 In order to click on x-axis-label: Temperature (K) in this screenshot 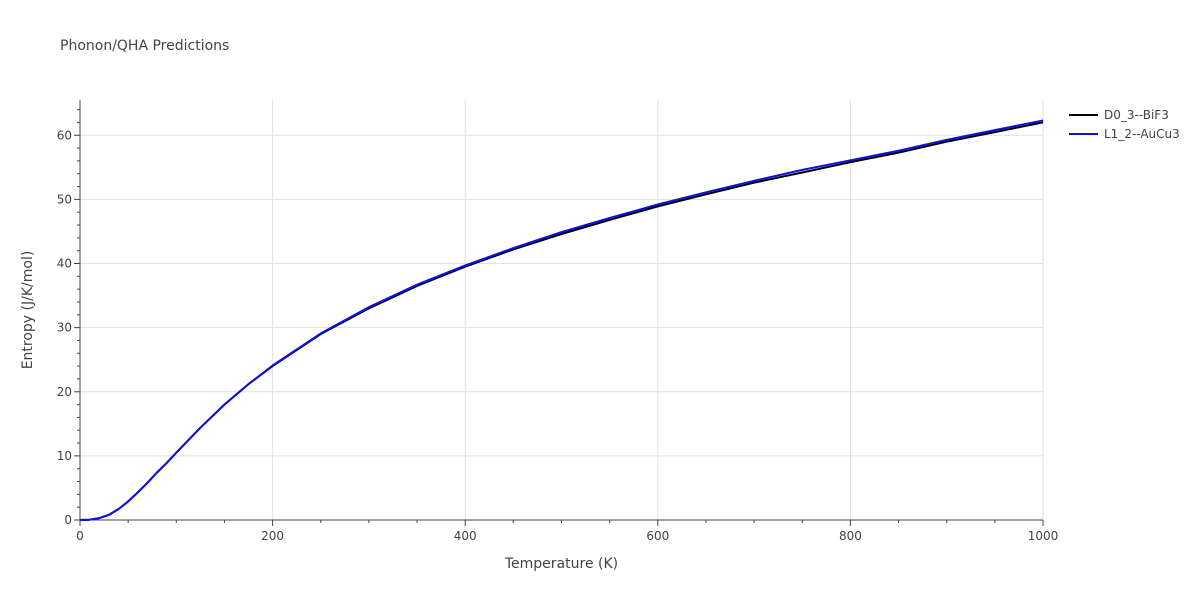, I will do `click(561, 564)`.